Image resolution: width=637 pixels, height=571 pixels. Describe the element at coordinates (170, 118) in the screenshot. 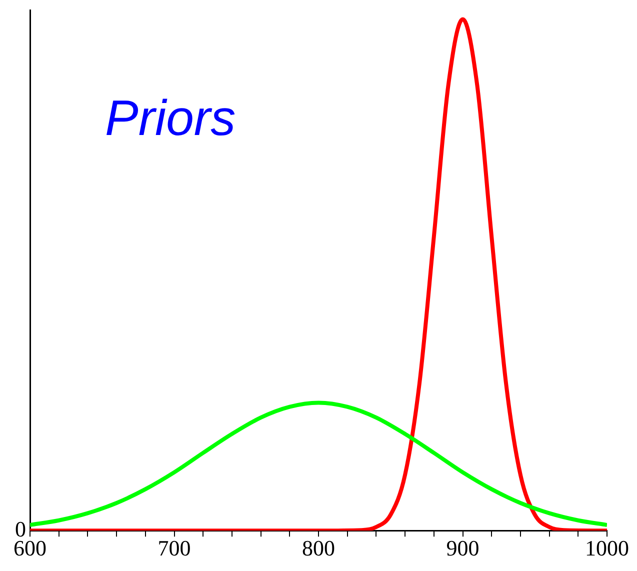

I see `text: Priors` at that location.